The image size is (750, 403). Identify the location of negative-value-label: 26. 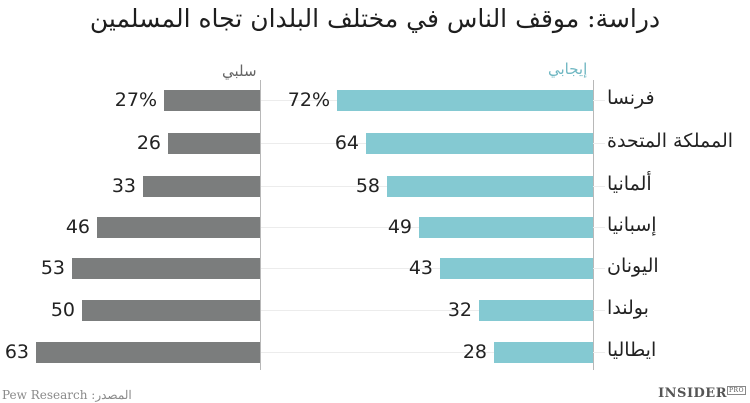
(148, 143).